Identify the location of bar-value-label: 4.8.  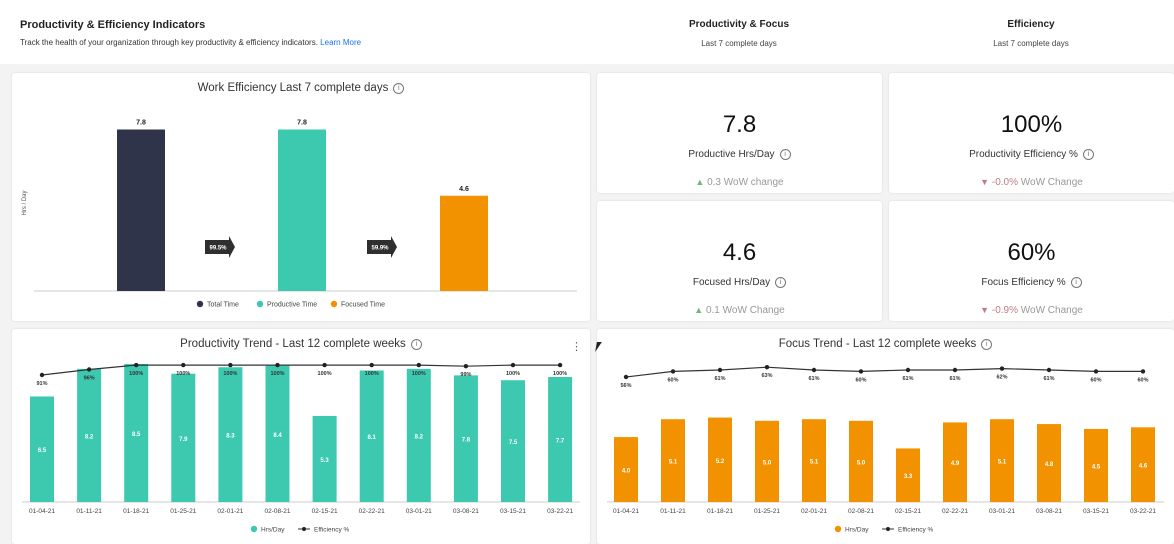
(1049, 465).